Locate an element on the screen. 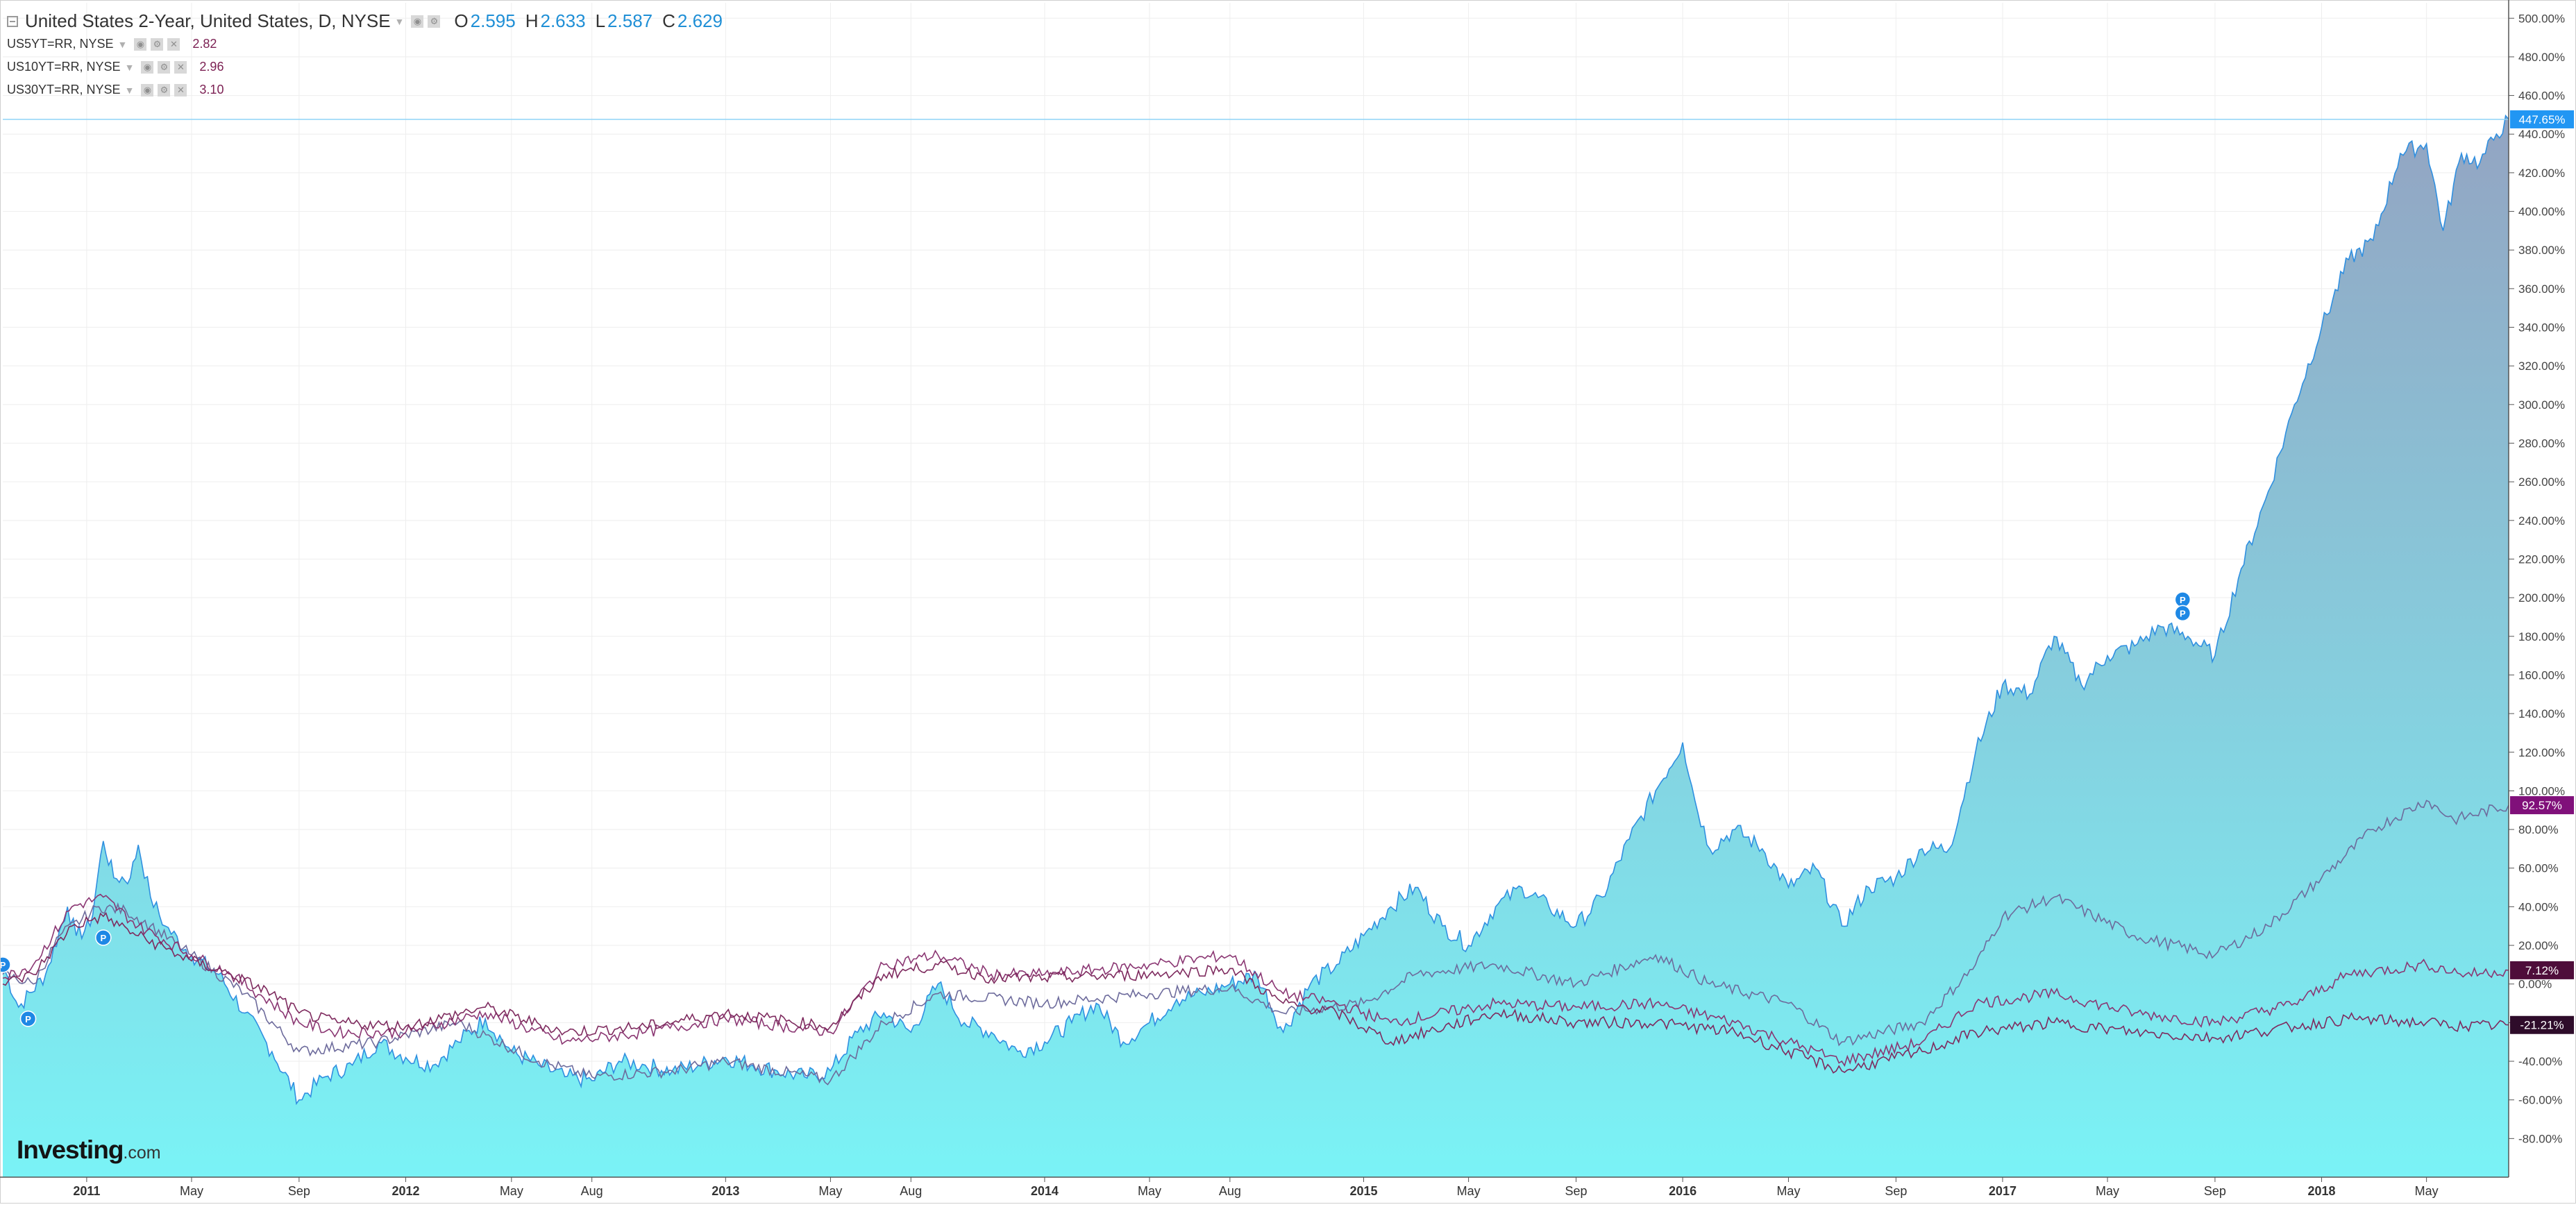 The image size is (2576, 1207). price-badge-label: 447.65% is located at coordinates (2541, 119).